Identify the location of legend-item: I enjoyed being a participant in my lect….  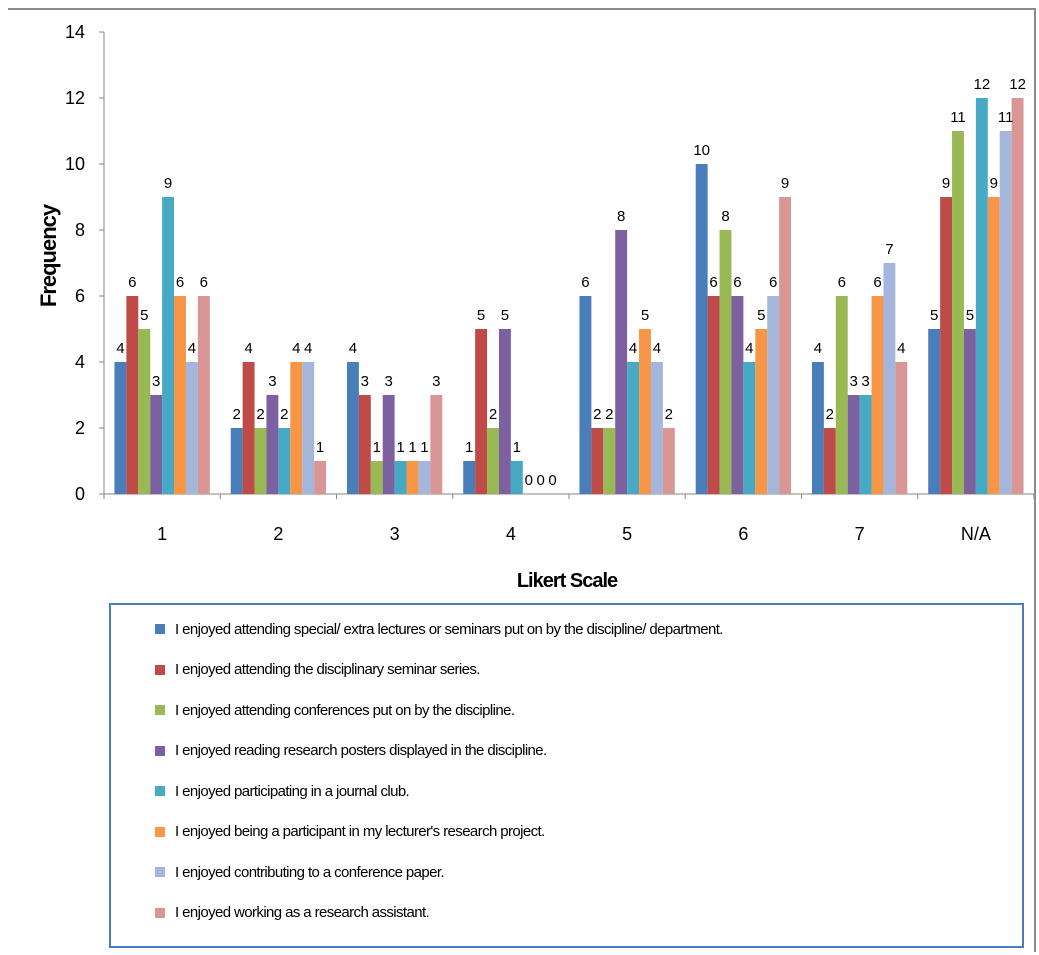
(350, 832).